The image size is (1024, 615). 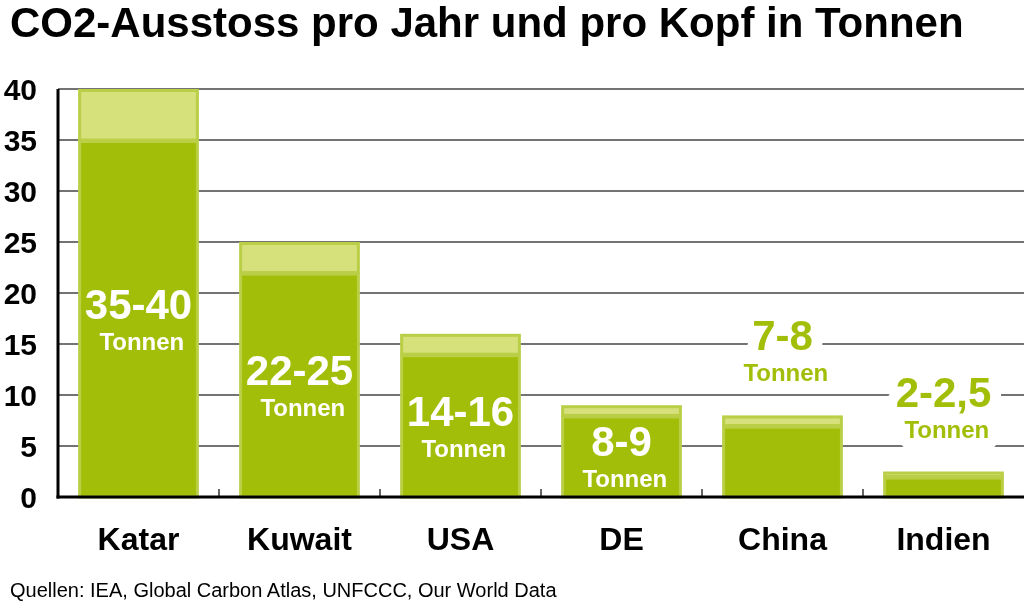 What do you see at coordinates (487, 23) in the screenshot?
I see `chart-title: CO2-Ausstoss pro Jahr und pro Kopf in Tonnen` at bounding box center [487, 23].